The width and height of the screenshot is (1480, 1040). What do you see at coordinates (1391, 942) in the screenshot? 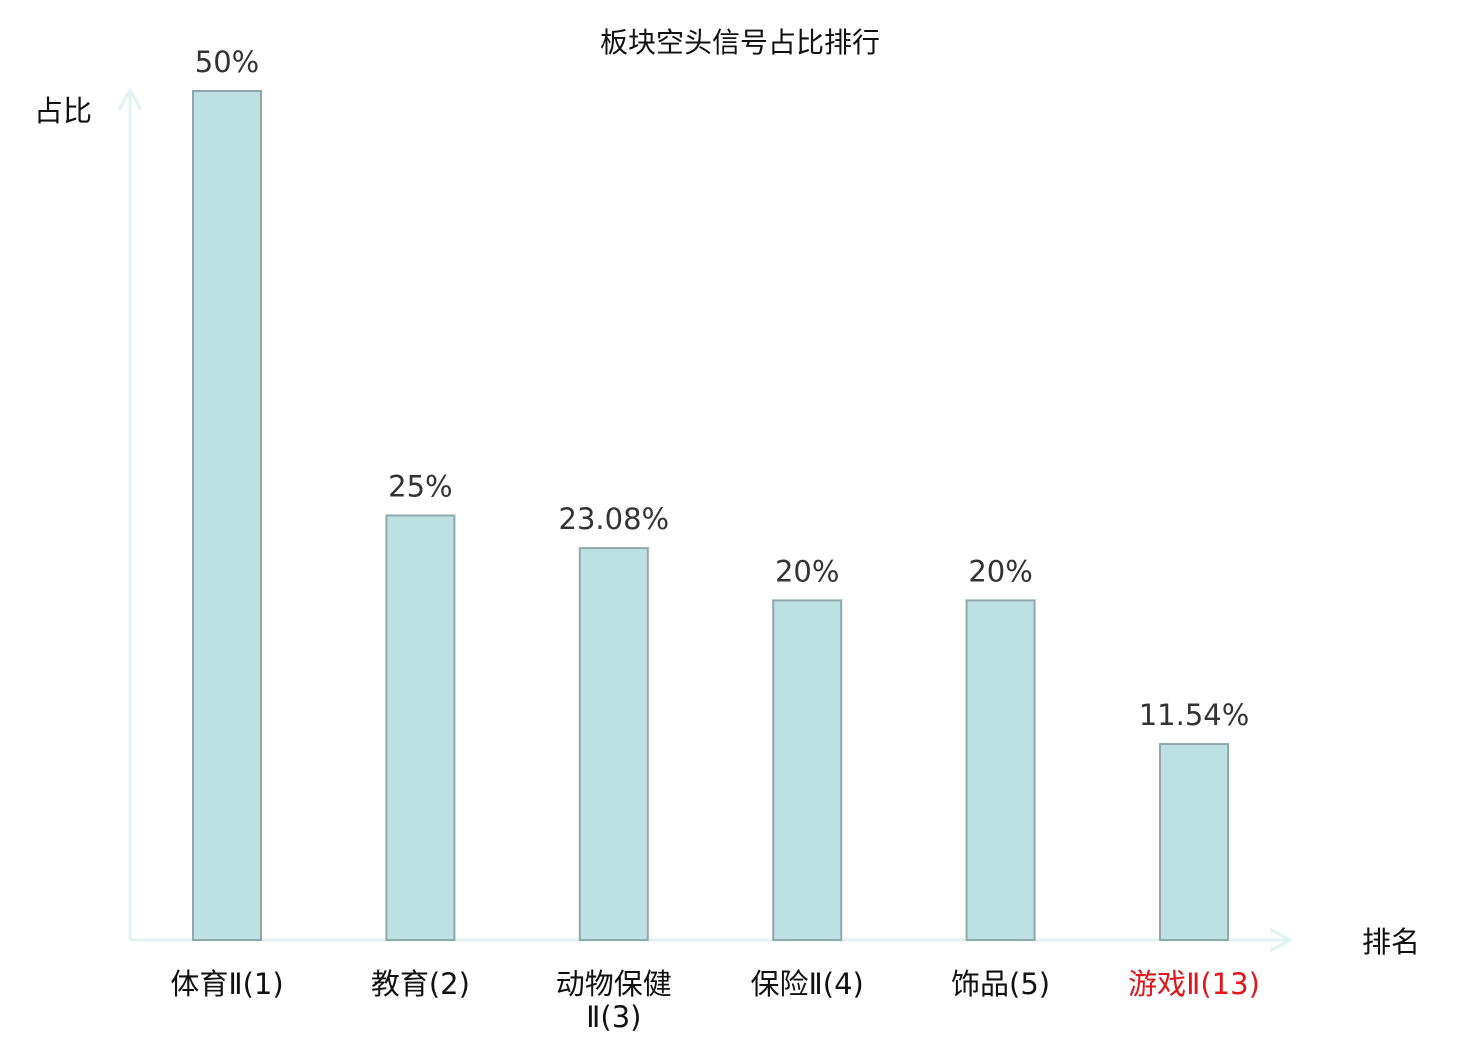
I see `x-axis-title: 排名` at bounding box center [1391, 942].